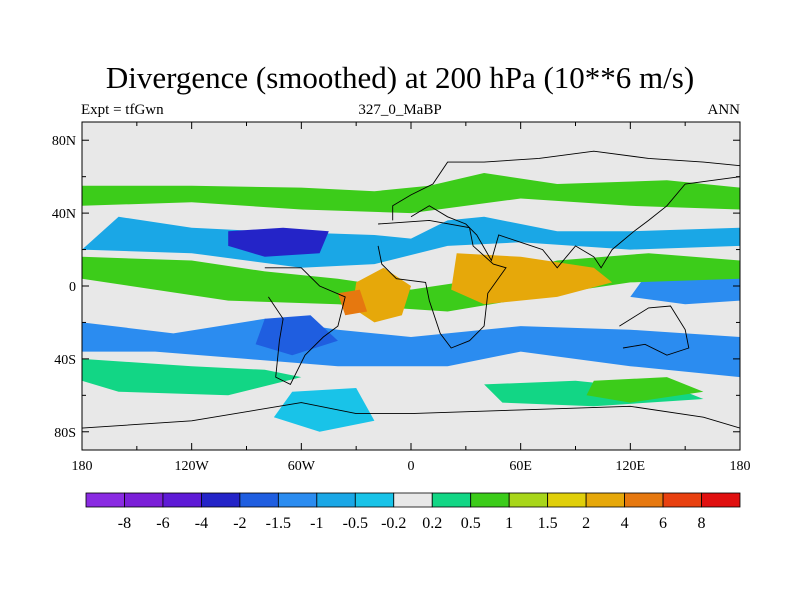  What do you see at coordinates (278, 242) in the screenshot?
I see `neg-core-north` at bounding box center [278, 242].